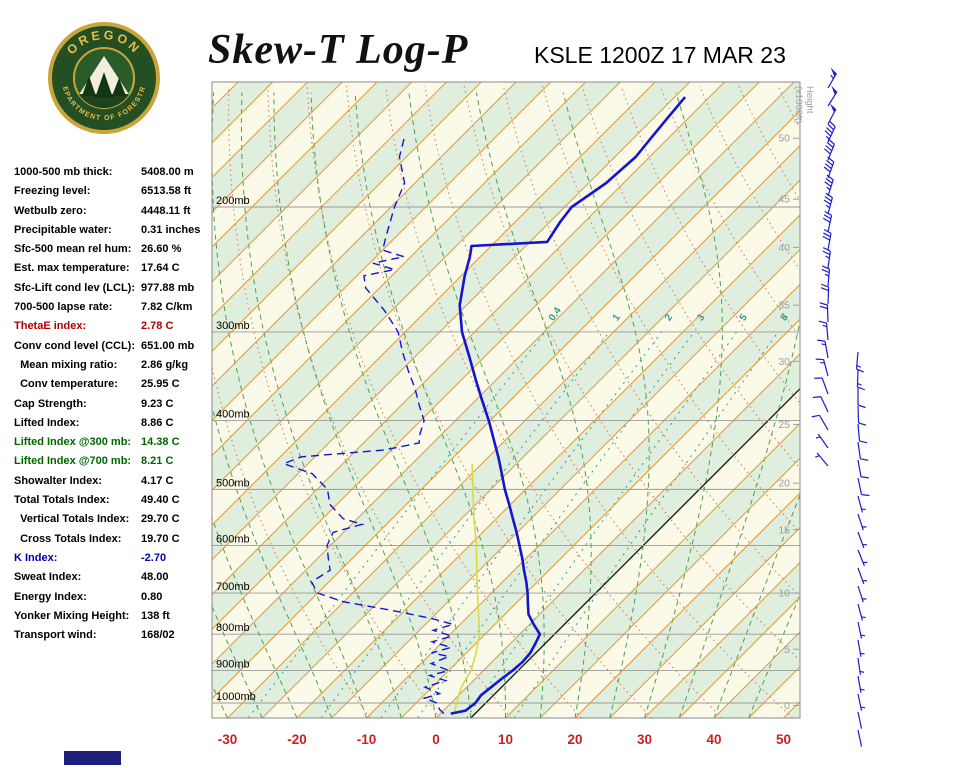 The height and width of the screenshot is (768, 960). What do you see at coordinates (233, 201) in the screenshot?
I see `pressure-label: 200mb` at bounding box center [233, 201].